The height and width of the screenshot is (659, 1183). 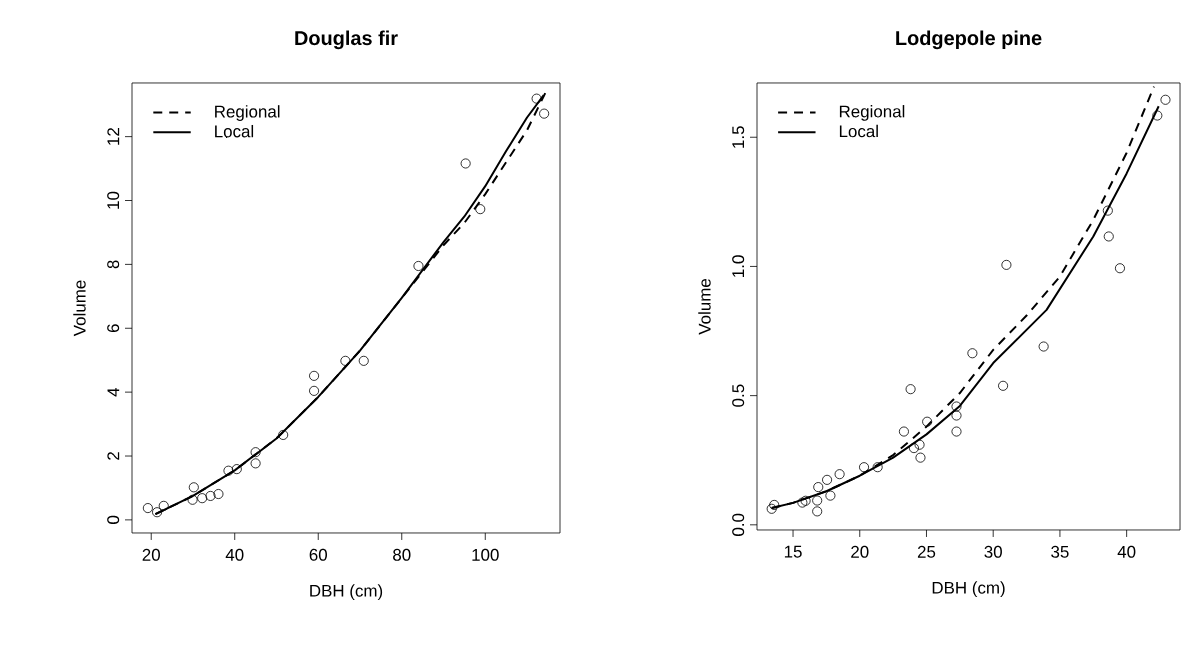 What do you see at coordinates (113, 200) in the screenshot?
I see `y-tick-label: 10` at bounding box center [113, 200].